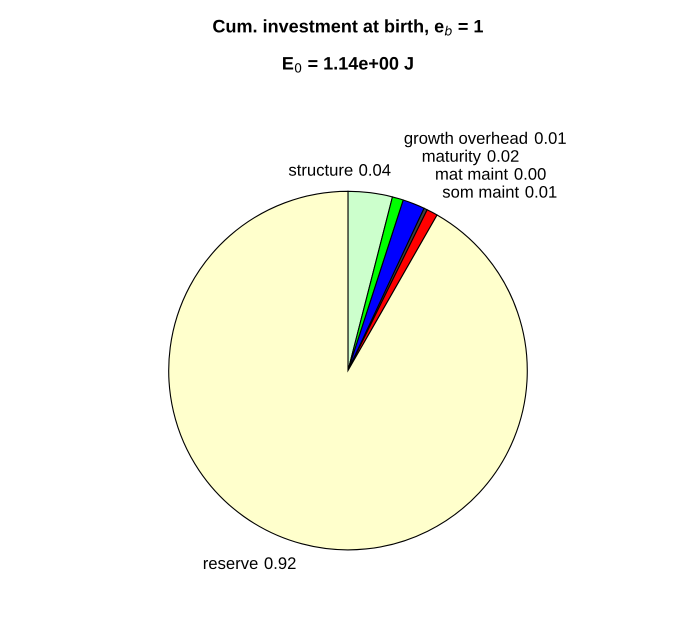 This screenshot has height=618, width=696. I want to click on slice-label: reserve, so click(231, 565).